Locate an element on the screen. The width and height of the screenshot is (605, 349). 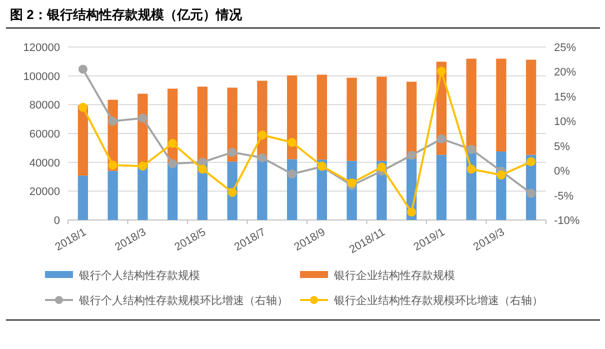
legend-label: 银行个人结构性存款规模环比增速（右轴） is located at coordinates (183, 300).